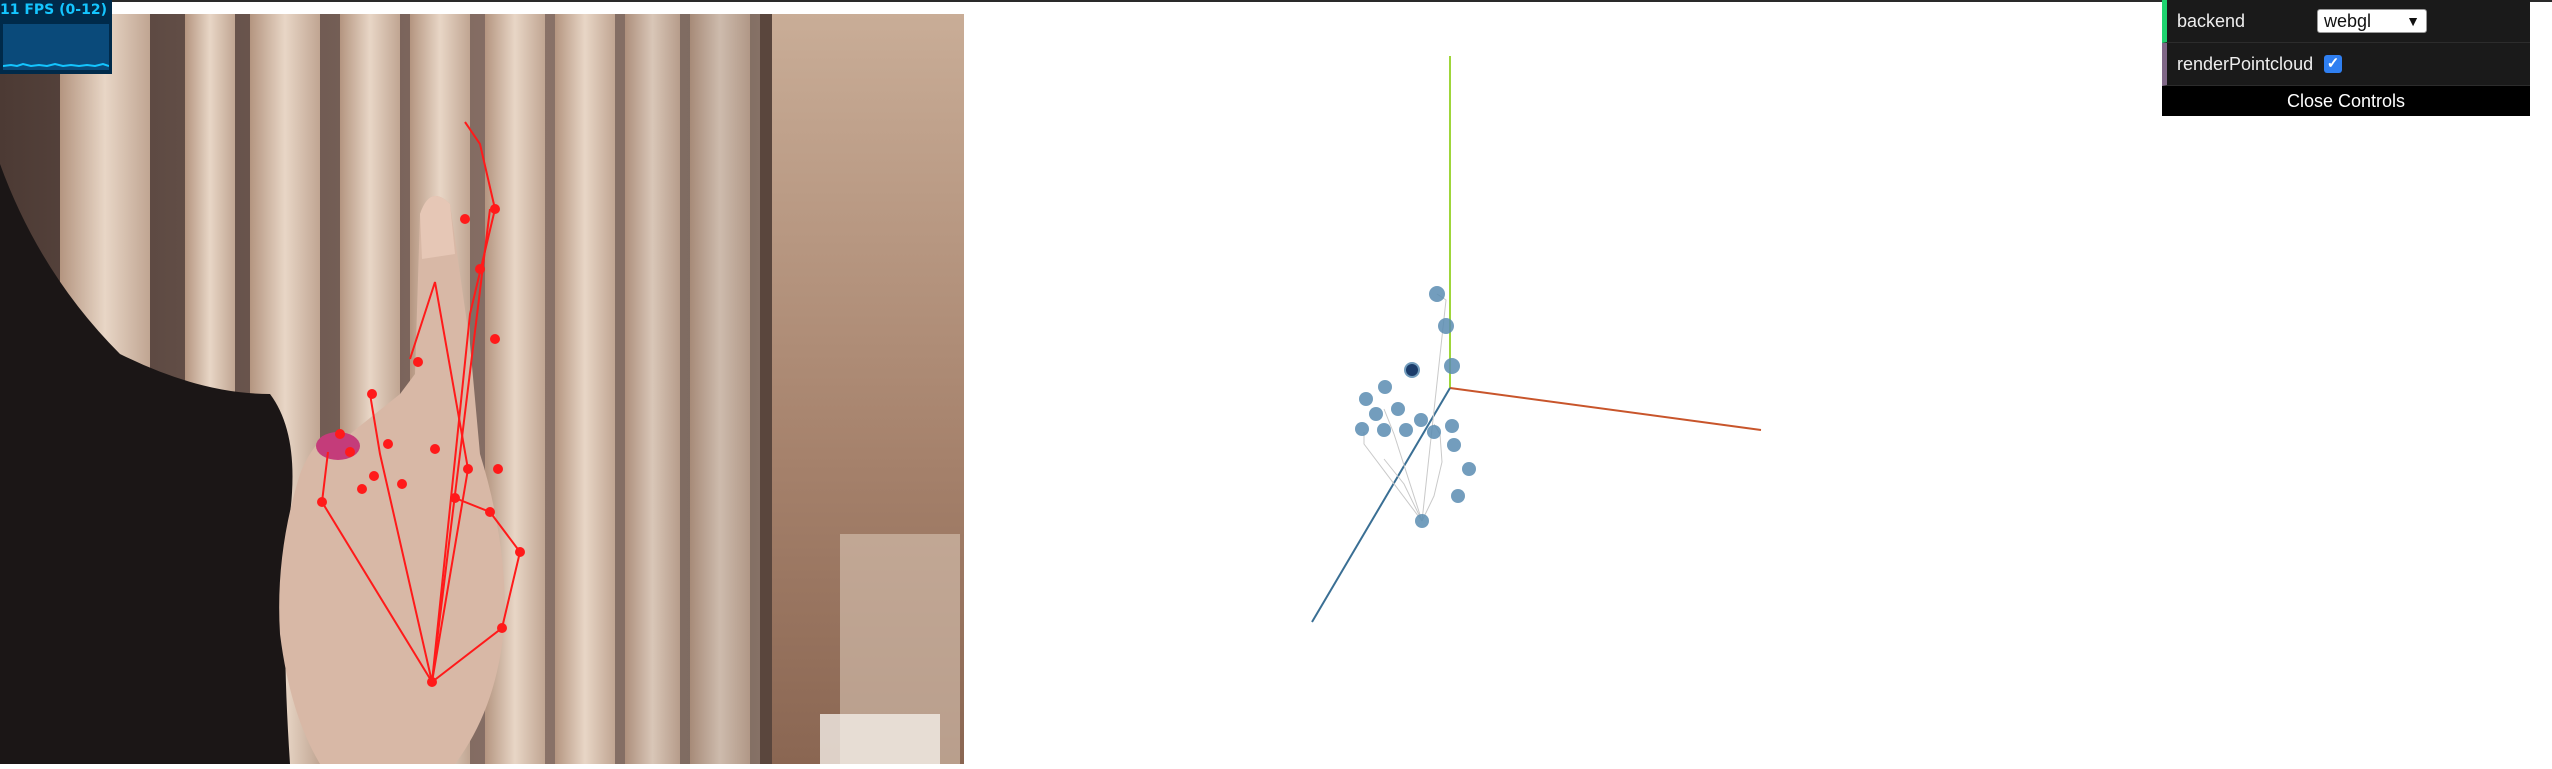 The image size is (2552, 769). What do you see at coordinates (2211, 20) in the screenshot?
I see `backend-label: backend` at bounding box center [2211, 20].